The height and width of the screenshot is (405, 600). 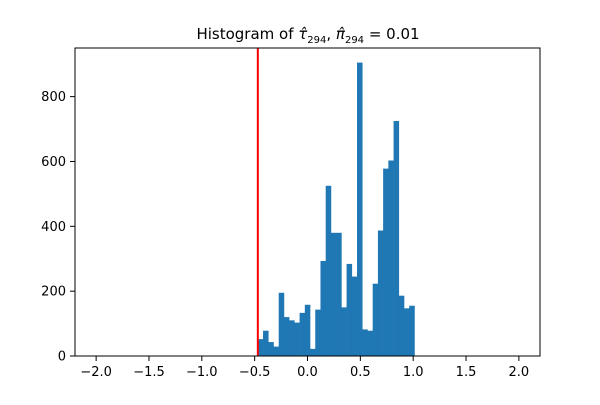 What do you see at coordinates (62, 357) in the screenshot?
I see `y-tick-label: 0` at bounding box center [62, 357].